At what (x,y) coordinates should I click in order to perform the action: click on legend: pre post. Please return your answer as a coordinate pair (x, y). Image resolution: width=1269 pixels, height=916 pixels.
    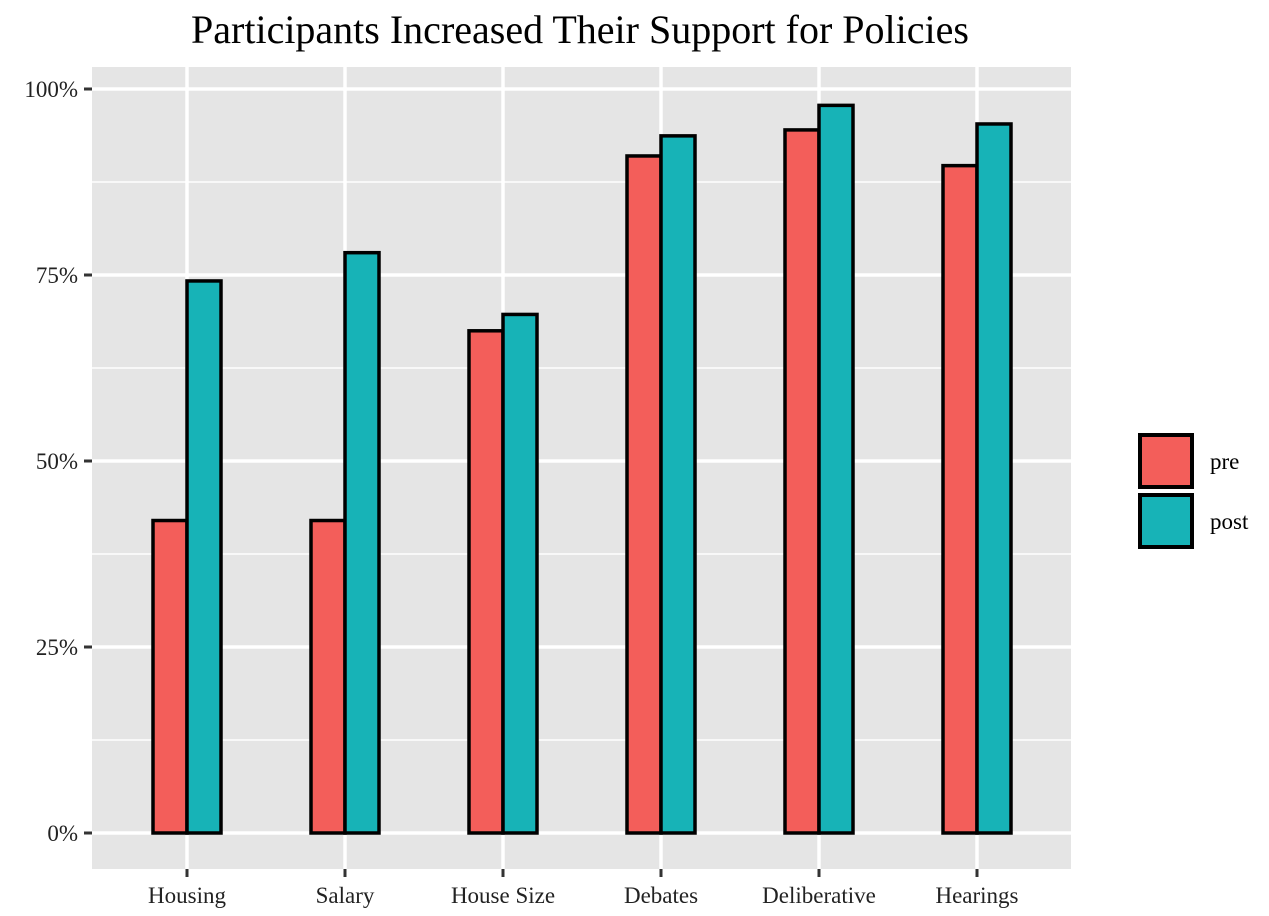
    Looking at the image, I should click on (1193, 491).